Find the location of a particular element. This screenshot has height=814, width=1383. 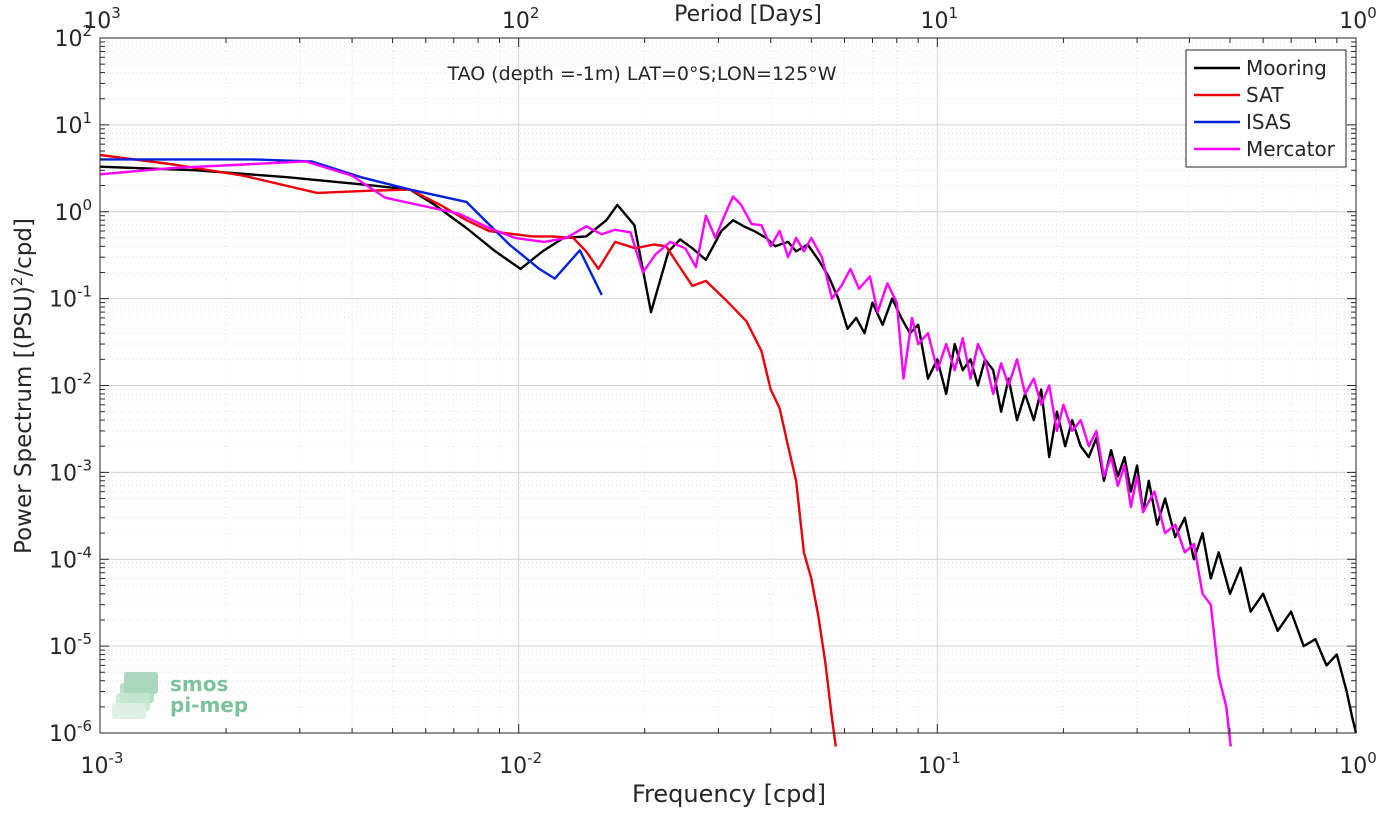

y-tick-label: 10⁻⁴ is located at coordinates (70, 558).